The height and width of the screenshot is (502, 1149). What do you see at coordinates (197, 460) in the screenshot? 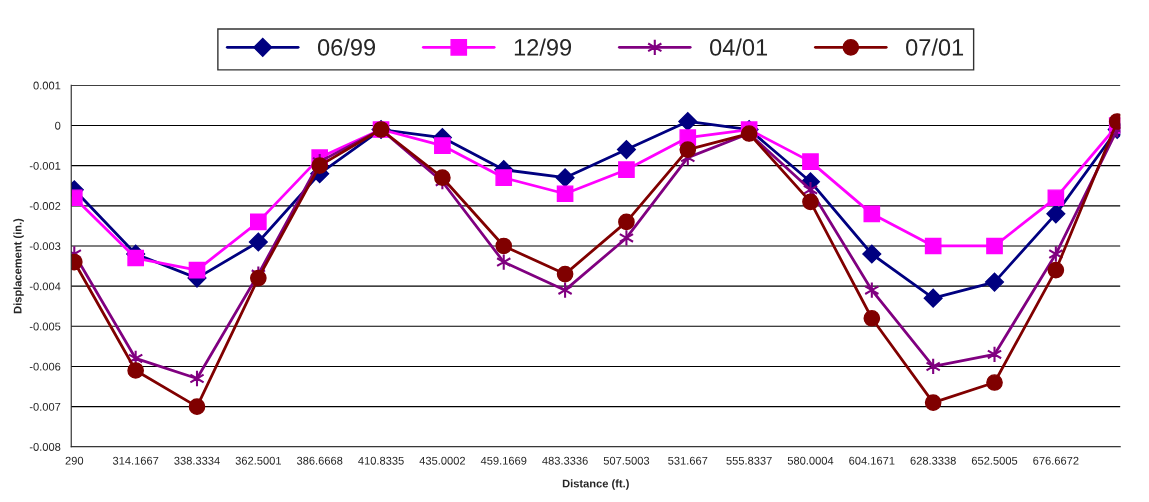
I see `x-tick-label: 338.3334` at bounding box center [197, 460].